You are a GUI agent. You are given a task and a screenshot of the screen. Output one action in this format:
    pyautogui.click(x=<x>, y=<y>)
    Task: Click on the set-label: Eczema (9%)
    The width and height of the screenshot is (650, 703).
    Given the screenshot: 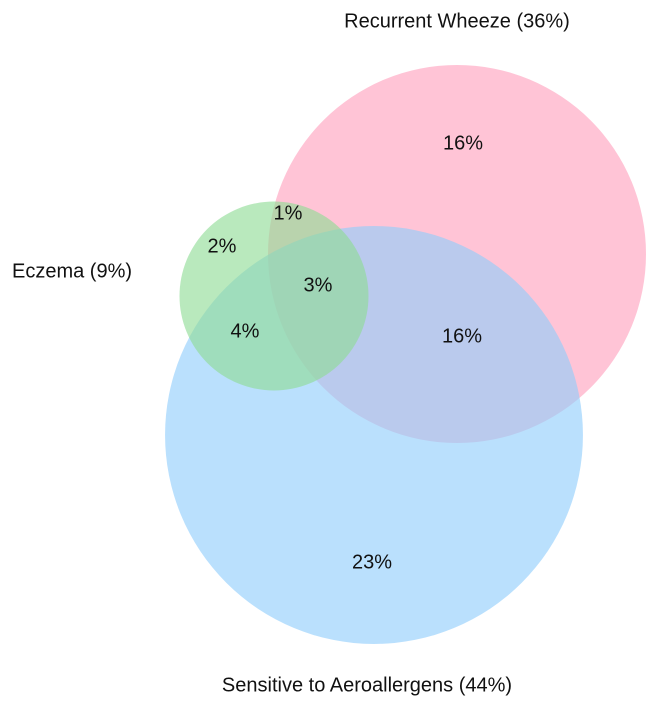 What is the action you would take?
    pyautogui.click(x=72, y=271)
    